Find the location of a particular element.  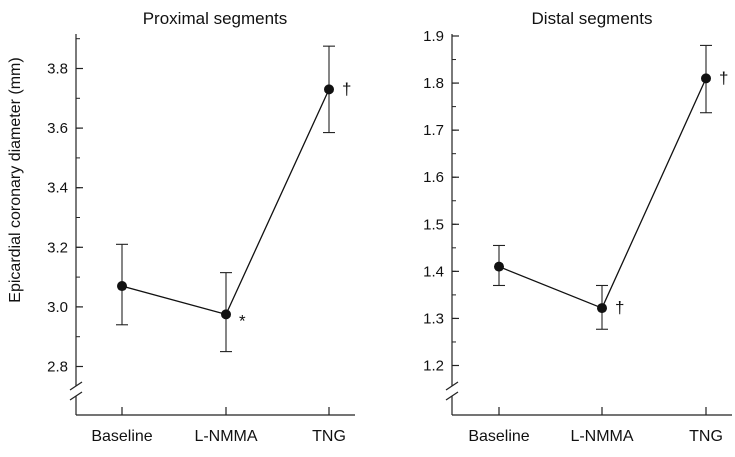

y-tick-label: 1.7 is located at coordinates (433, 130).